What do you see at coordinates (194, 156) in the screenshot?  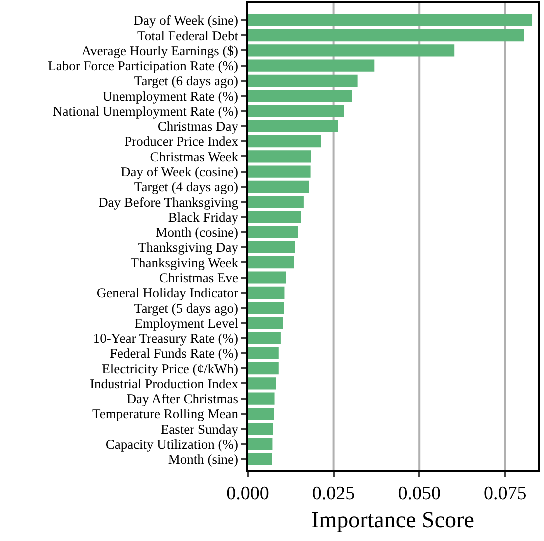 I see `y-tick-label: Christmas Week` at bounding box center [194, 156].